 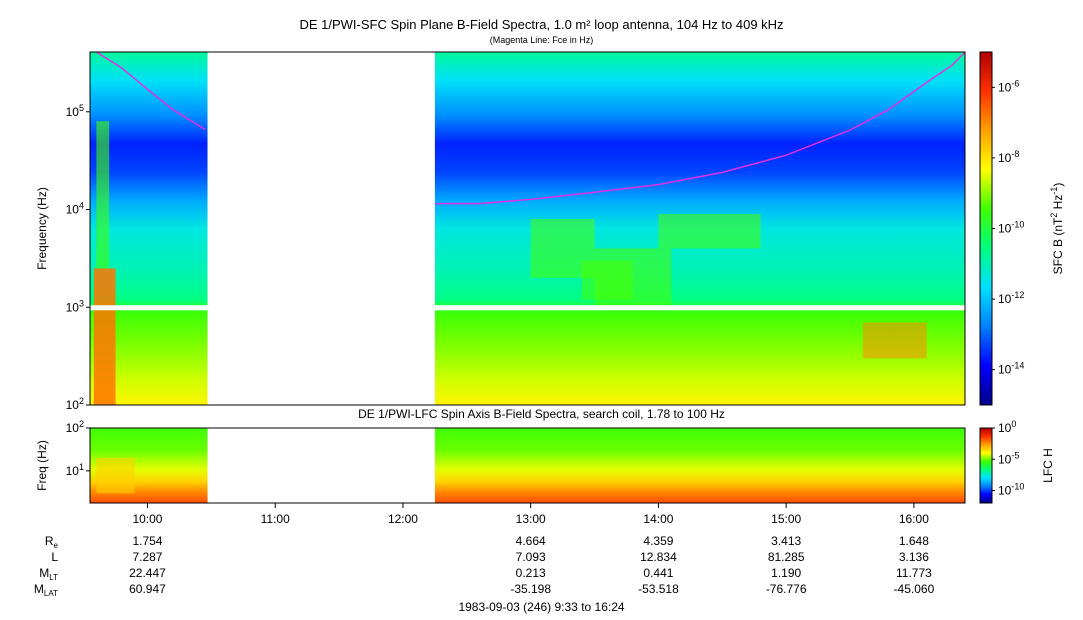 What do you see at coordinates (527, 308) in the screenshot?
I see `sfc-band-gap` at bounding box center [527, 308].